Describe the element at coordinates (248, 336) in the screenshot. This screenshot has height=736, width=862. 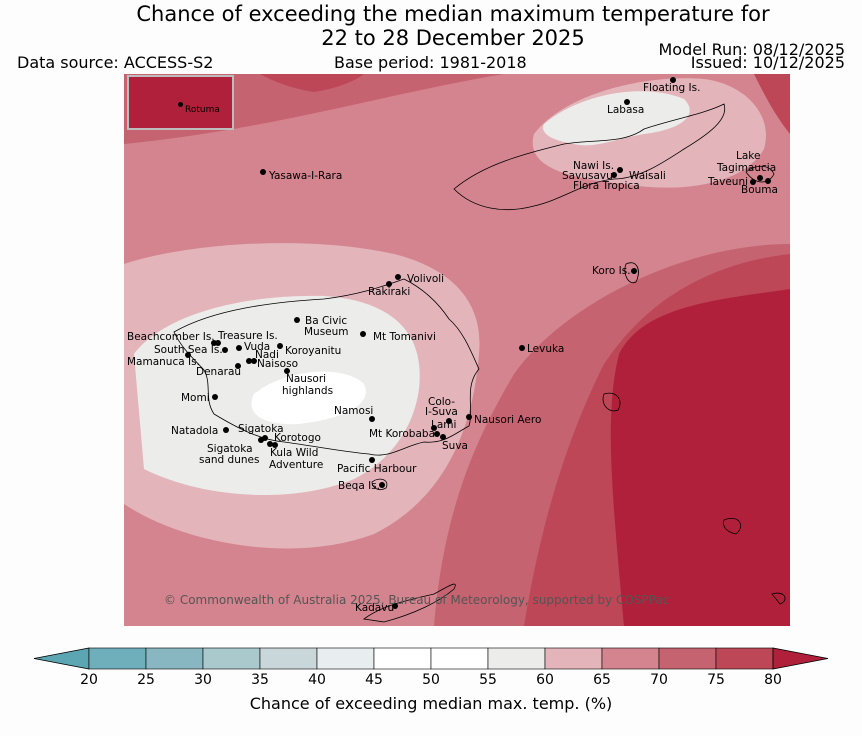
I see `place-label: Treasure Is.` at that location.